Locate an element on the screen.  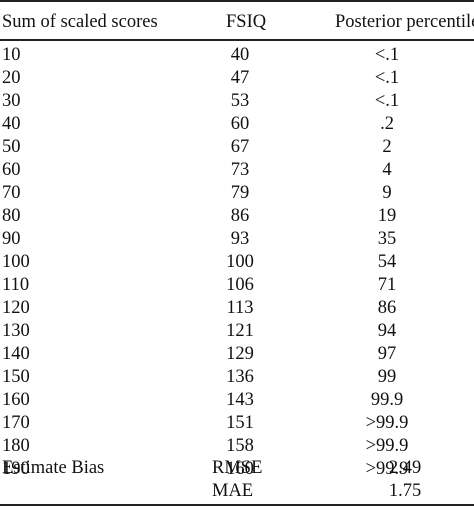
posterior-percentile-cell: 4 is located at coordinates (387, 170).